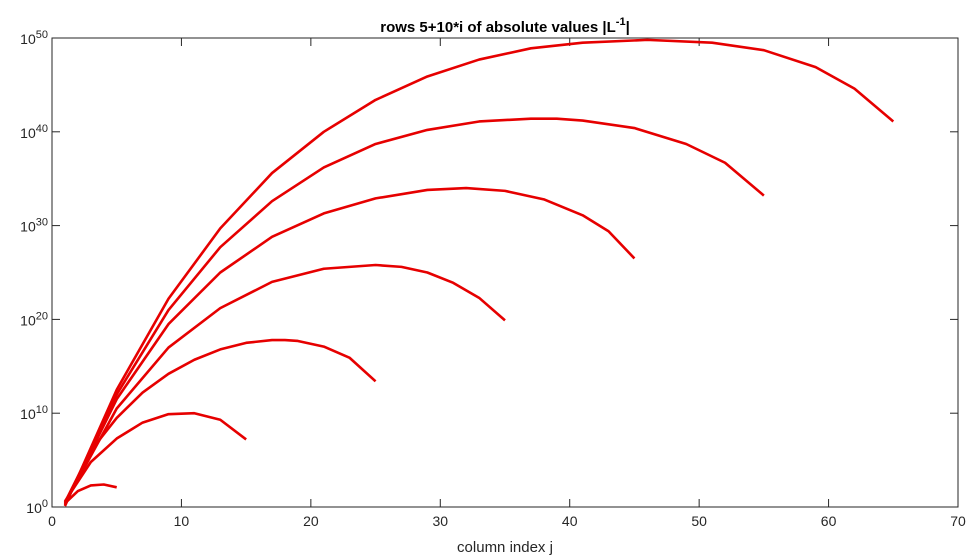  I want to click on chart-title-main: rows 5+10*i of absolute values |L, so click(498, 27).